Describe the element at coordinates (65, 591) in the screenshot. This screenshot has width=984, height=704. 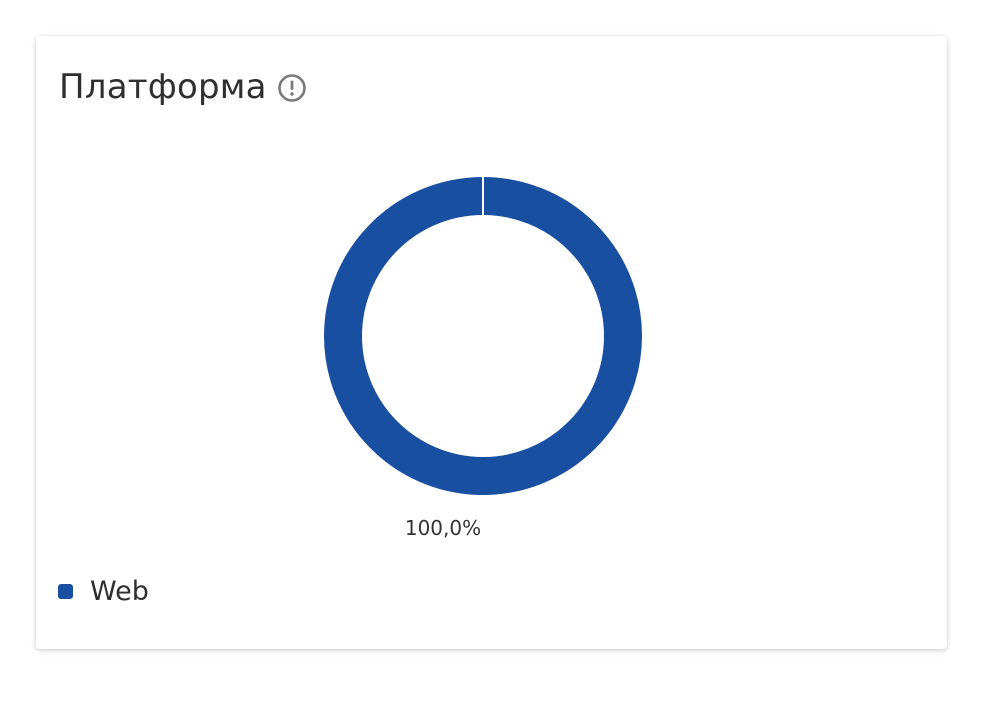
I see `legend-swatch` at that location.